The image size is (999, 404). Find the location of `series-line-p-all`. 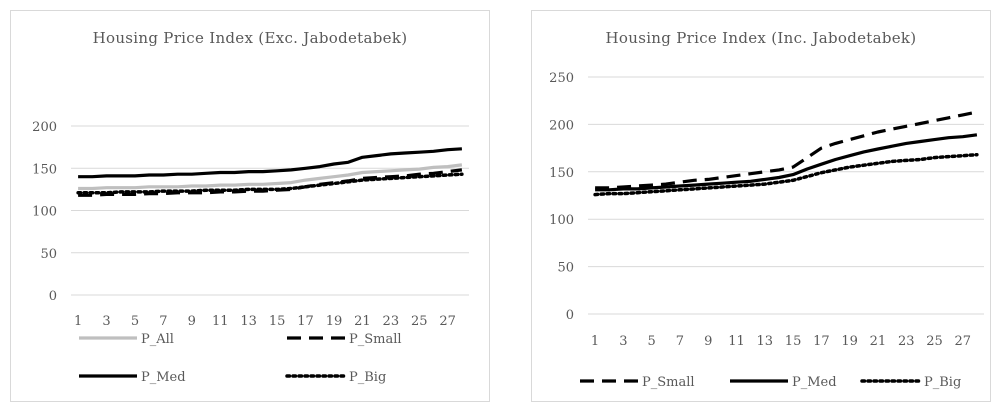

series-line-p-all is located at coordinates (270, 177).